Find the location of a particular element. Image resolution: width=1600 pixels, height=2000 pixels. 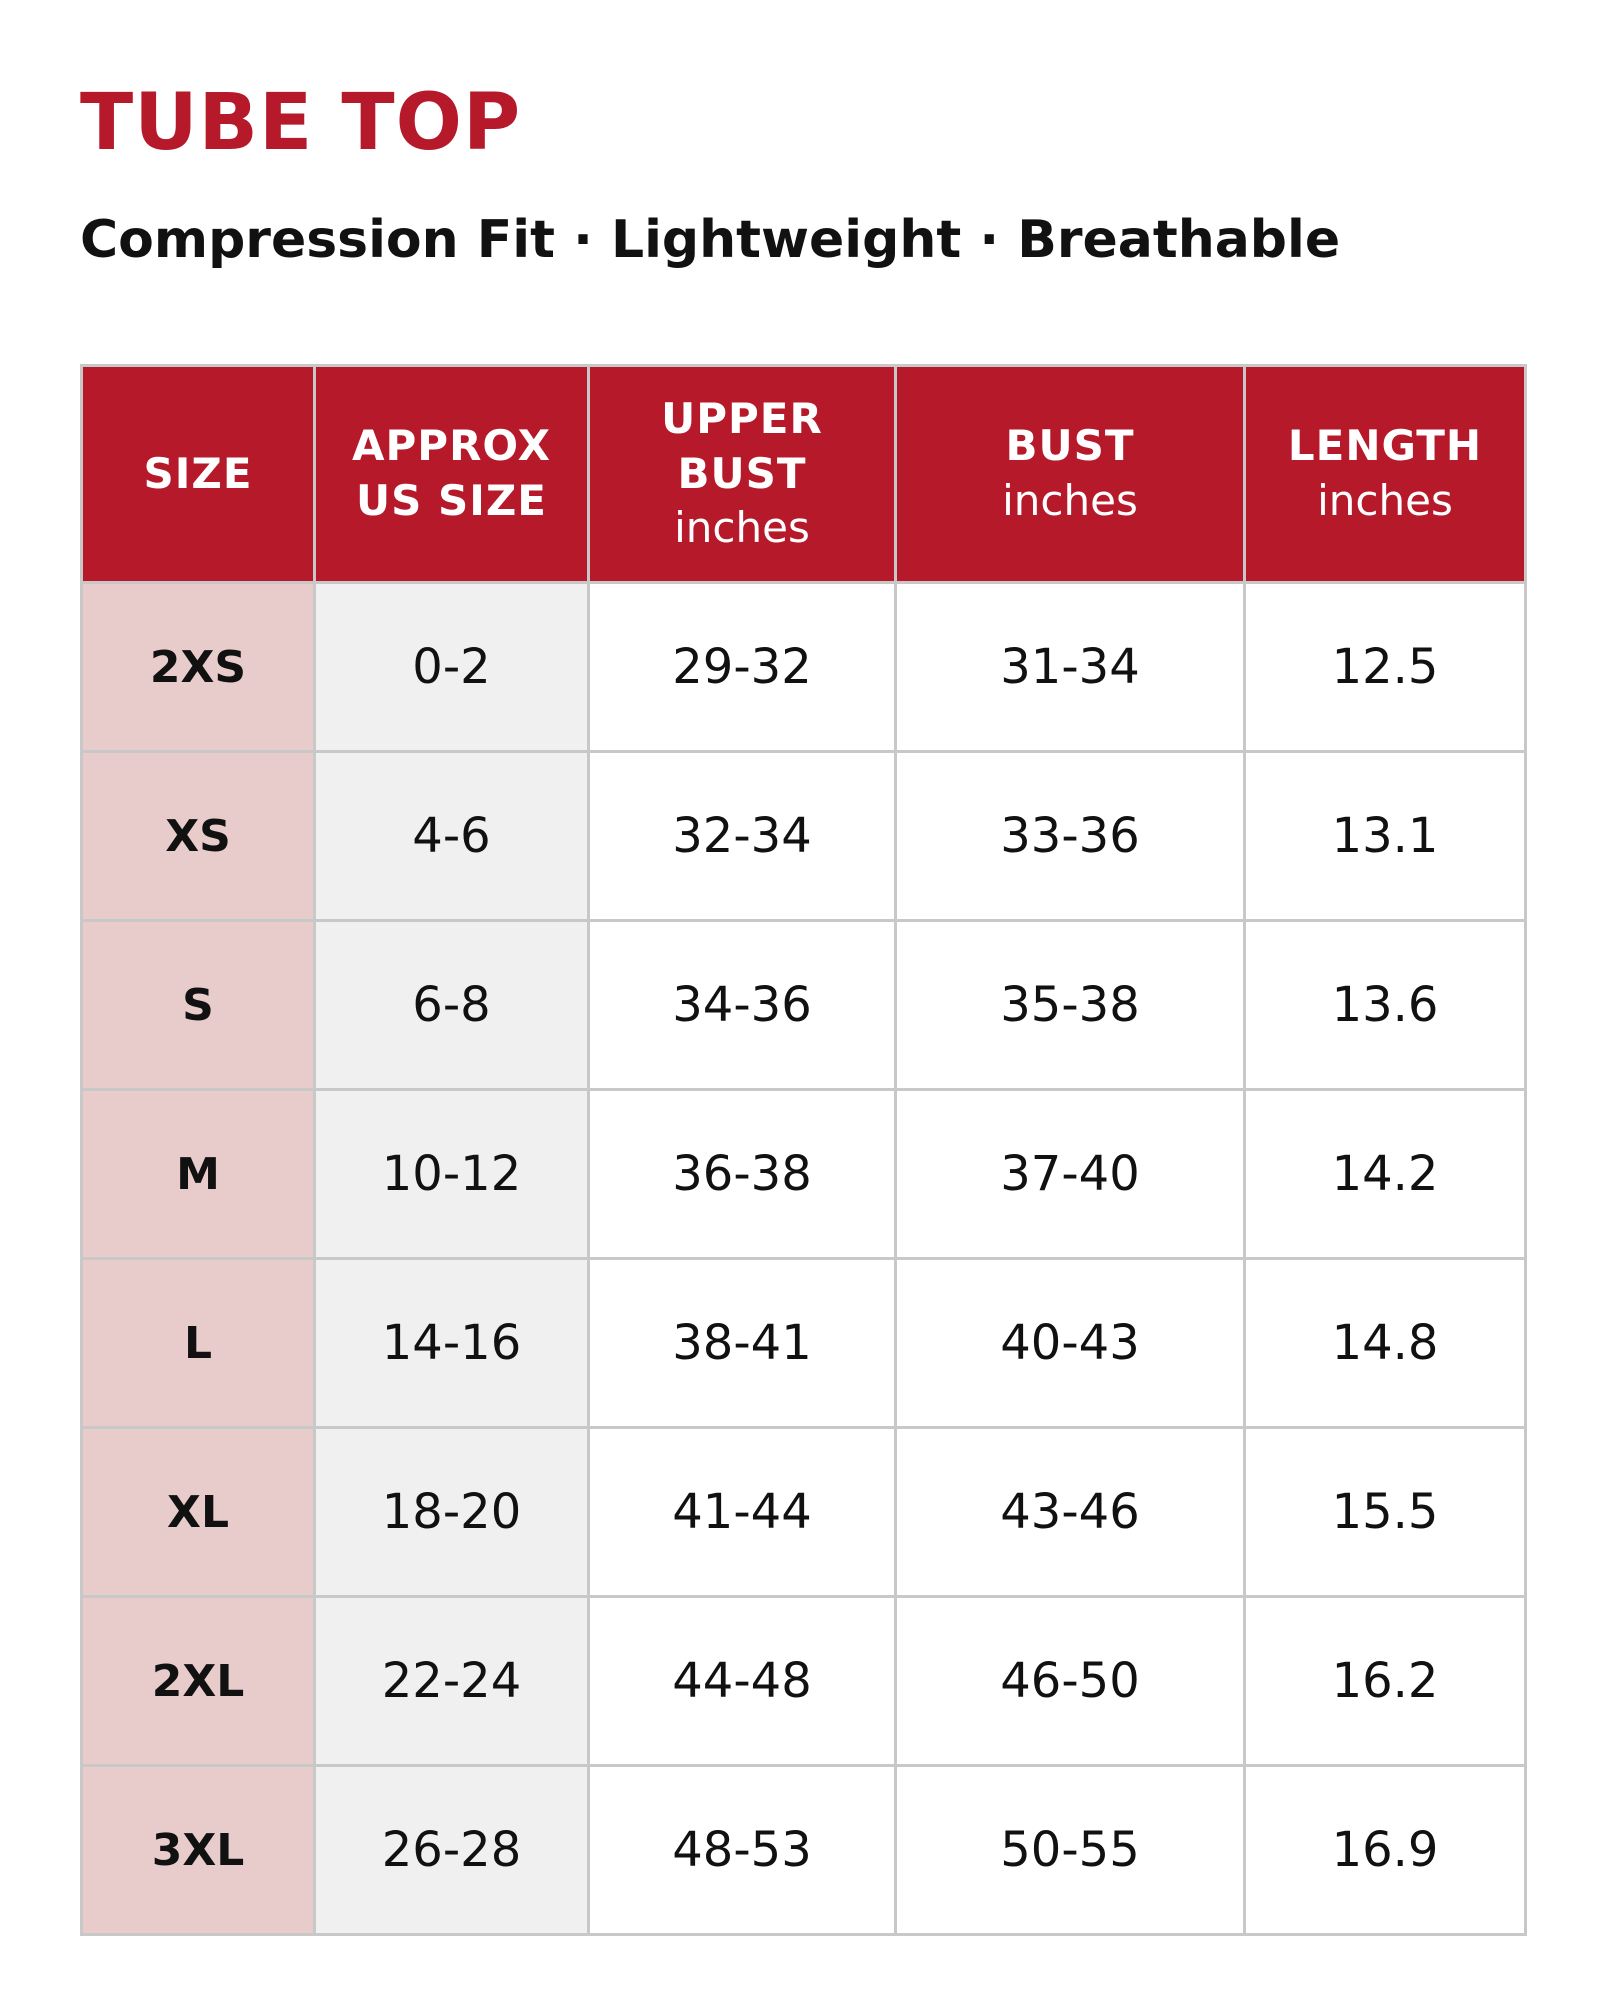

table-row: S 6-8 34-36 35-38 13.6 is located at coordinates (803, 1005).